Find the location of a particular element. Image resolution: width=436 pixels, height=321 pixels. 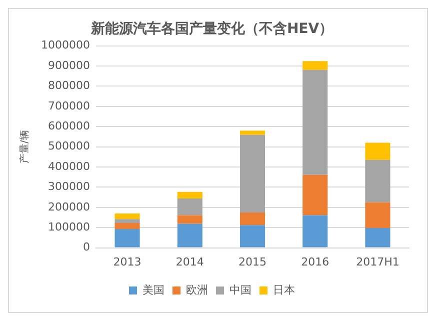

y-tick-label: 100000 is located at coordinates (69, 227).